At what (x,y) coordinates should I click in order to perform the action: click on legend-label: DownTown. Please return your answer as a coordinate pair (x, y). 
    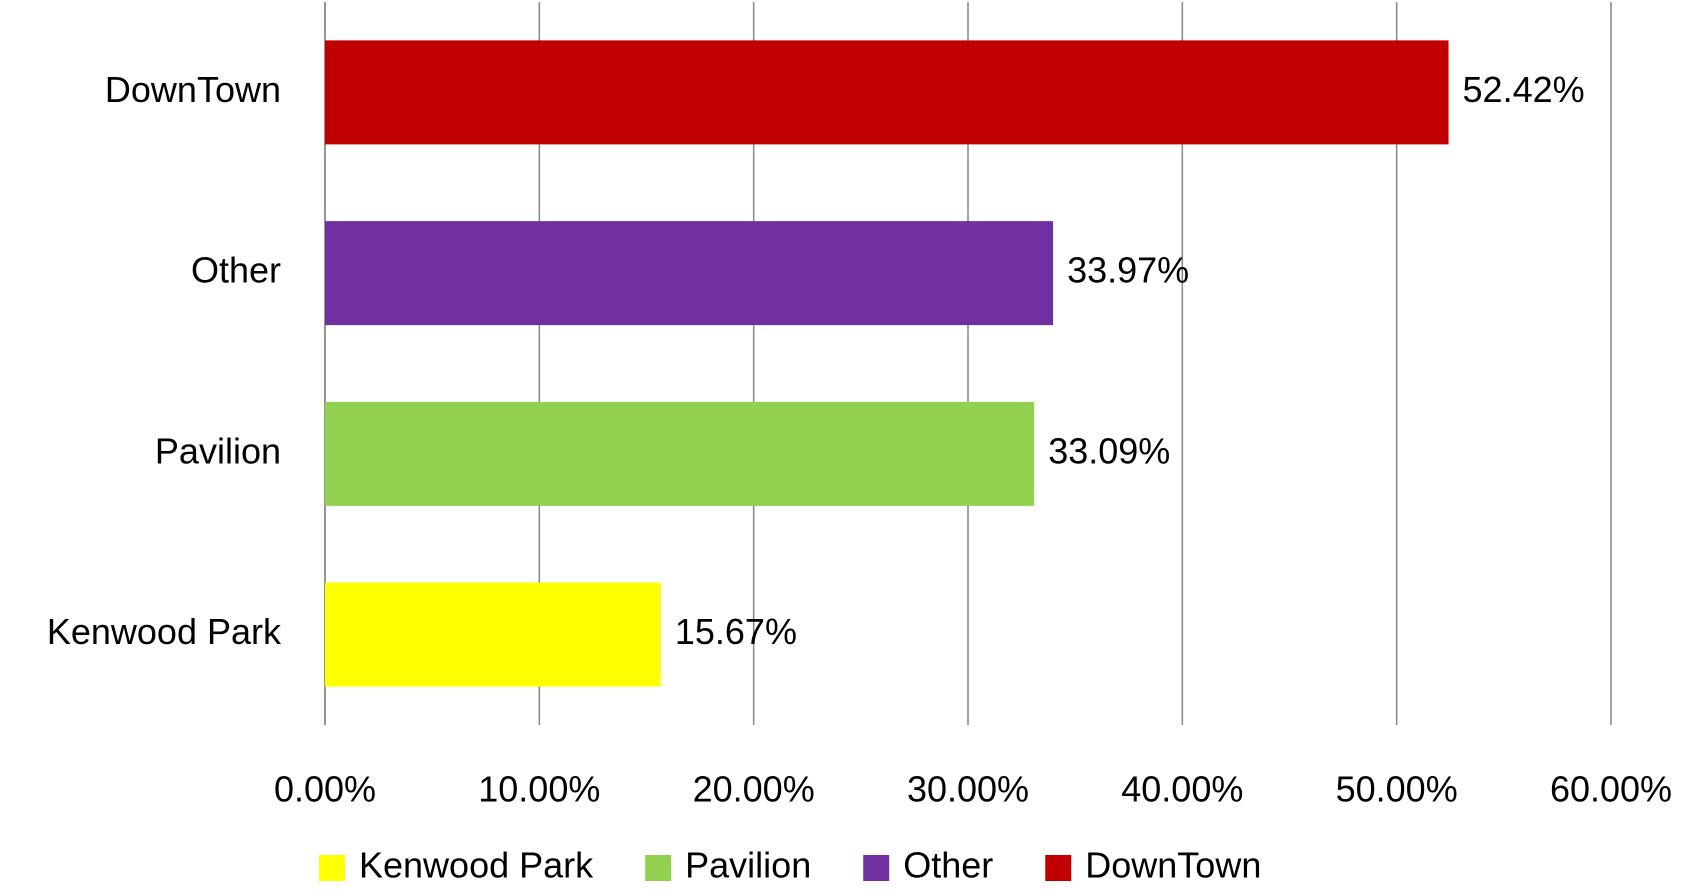
    Looking at the image, I should click on (1173, 865).